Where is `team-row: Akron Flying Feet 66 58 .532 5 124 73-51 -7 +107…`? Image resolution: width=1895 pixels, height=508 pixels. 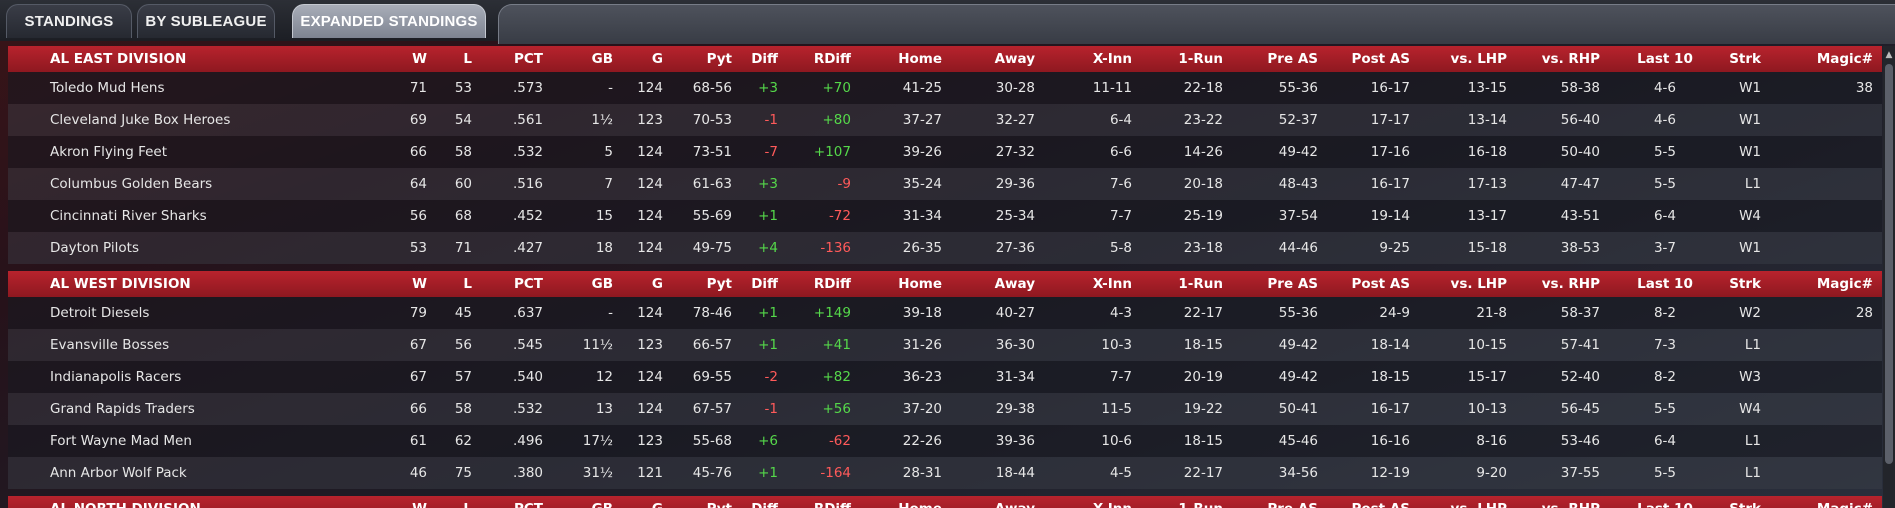 team-row: Akron Flying Feet 66 58 .532 5 124 73-51 -7 +107… is located at coordinates (945, 152).